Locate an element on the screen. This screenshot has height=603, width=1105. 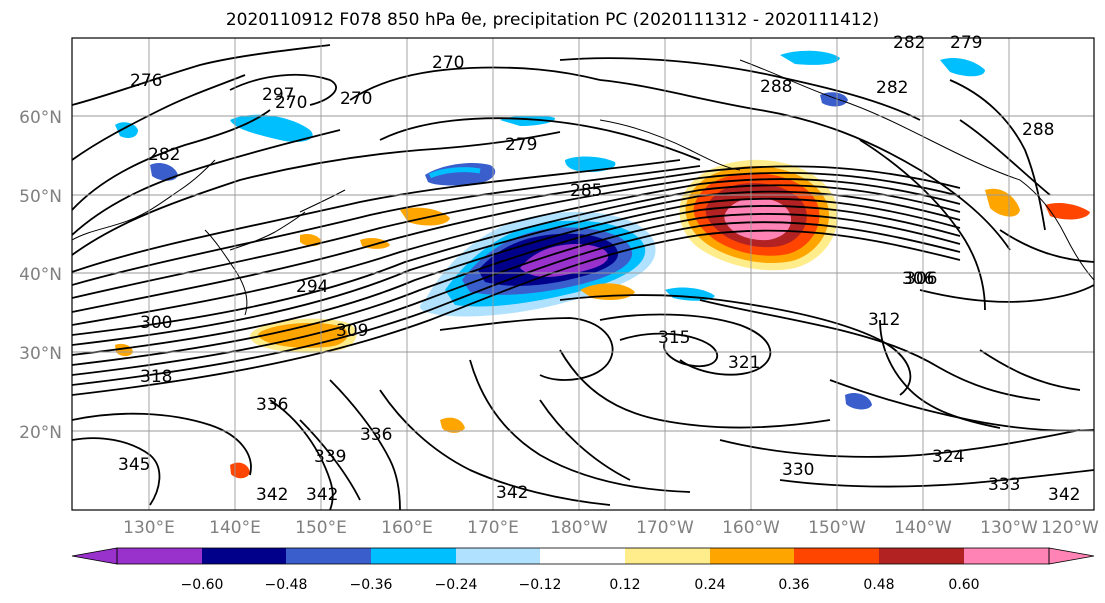
colorbar-extend-min is located at coordinates (94, 556).